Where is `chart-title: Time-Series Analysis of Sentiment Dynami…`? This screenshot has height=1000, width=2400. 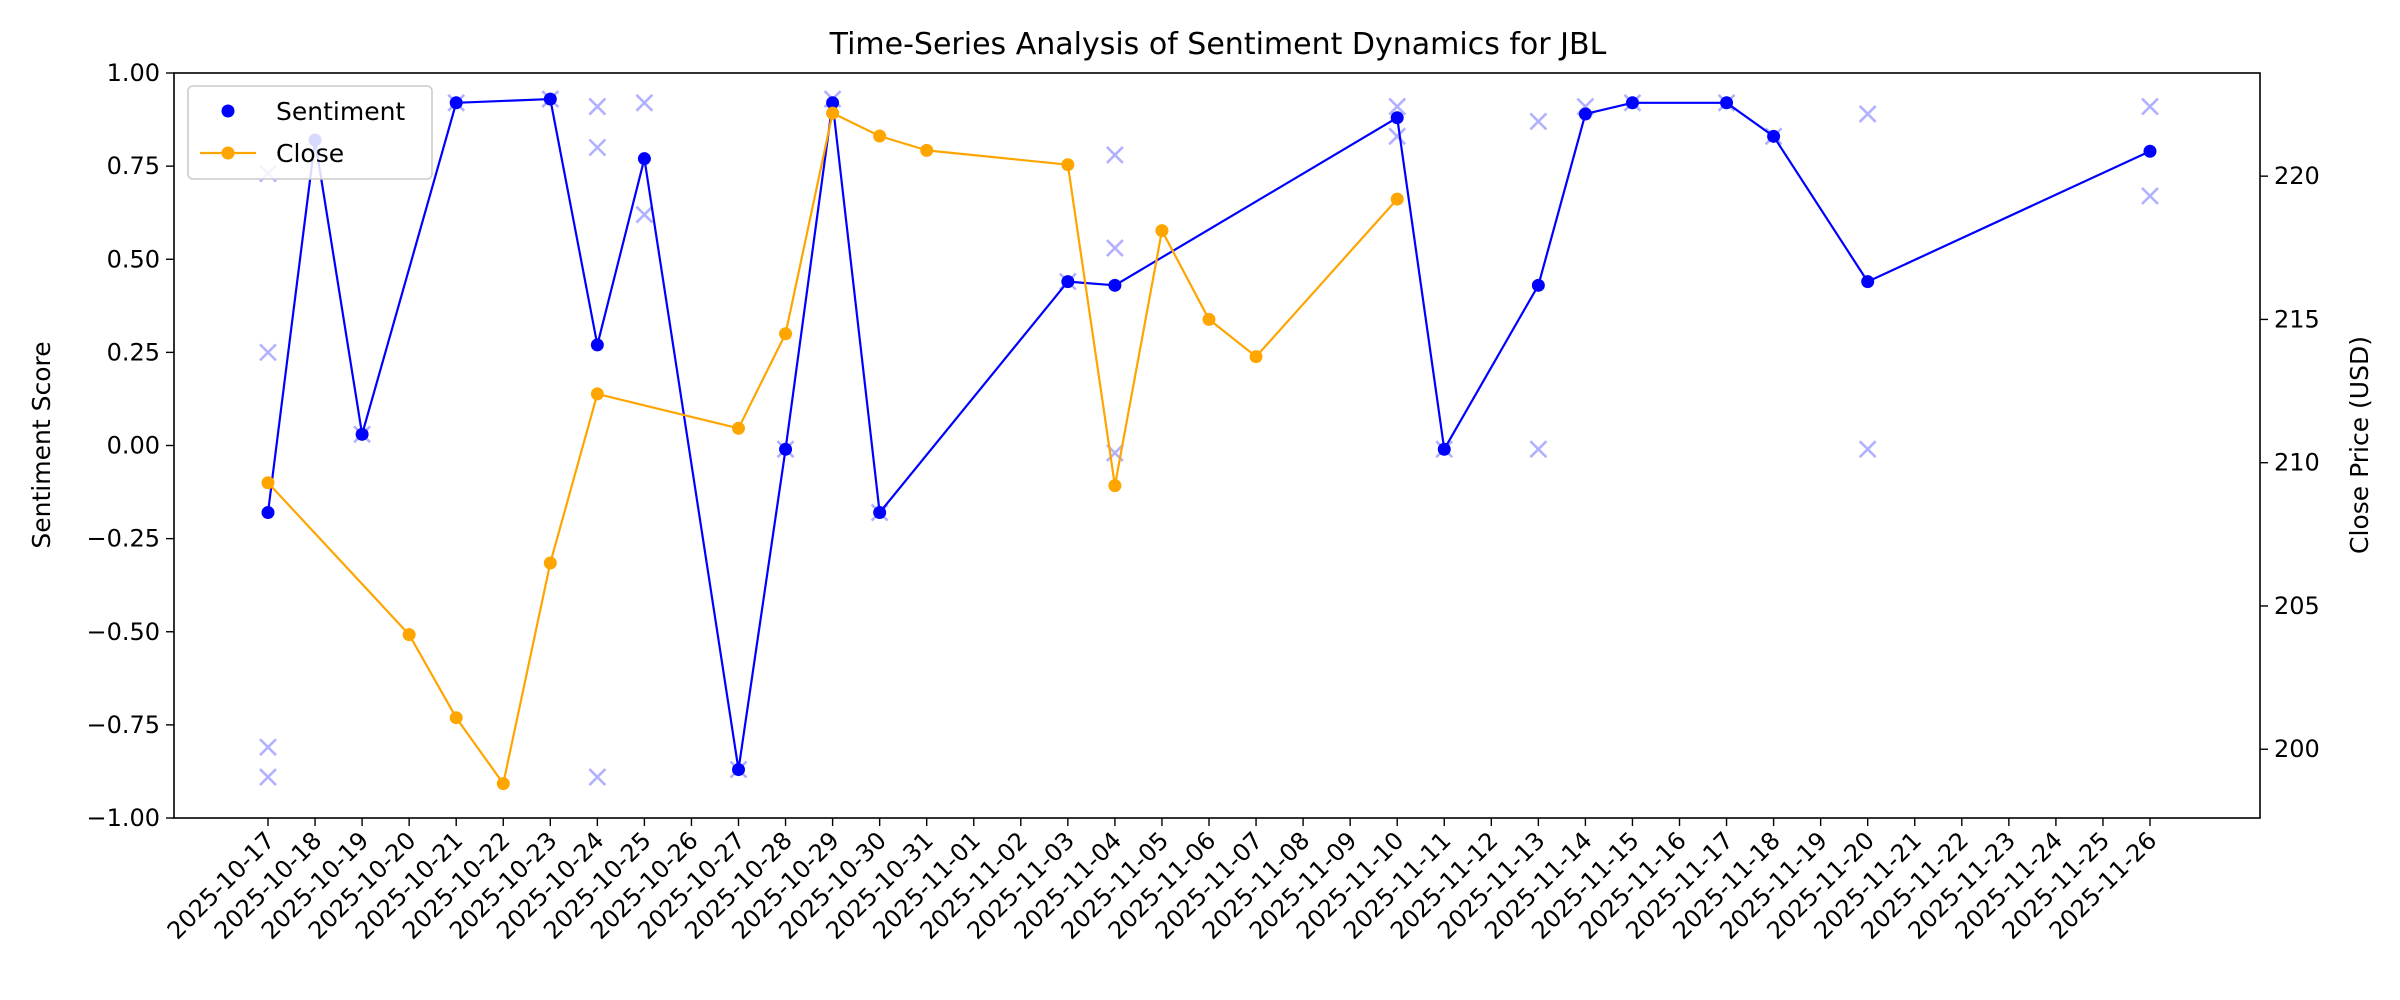 chart-title: Time-Series Analysis of Sentiment Dynami… is located at coordinates (1218, 44).